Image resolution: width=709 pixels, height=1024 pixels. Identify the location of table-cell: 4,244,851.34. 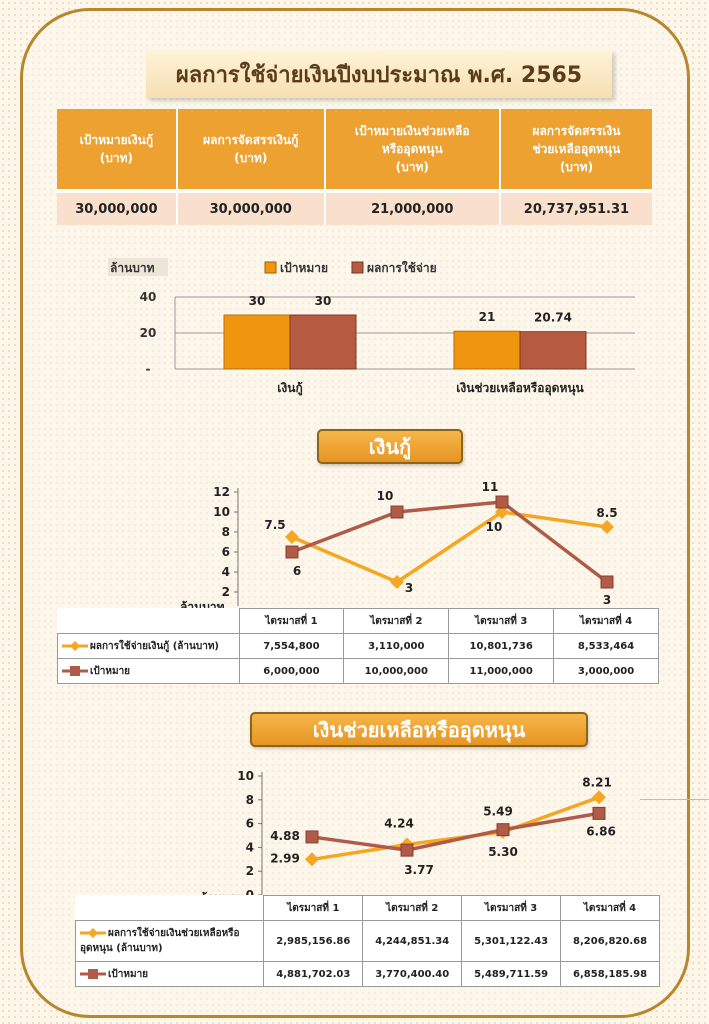
(412, 941).